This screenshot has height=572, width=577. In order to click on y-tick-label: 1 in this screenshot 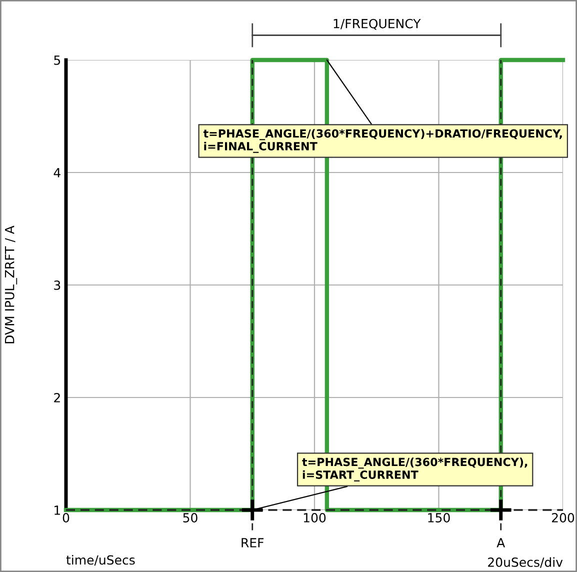, I will do `click(57, 510)`.